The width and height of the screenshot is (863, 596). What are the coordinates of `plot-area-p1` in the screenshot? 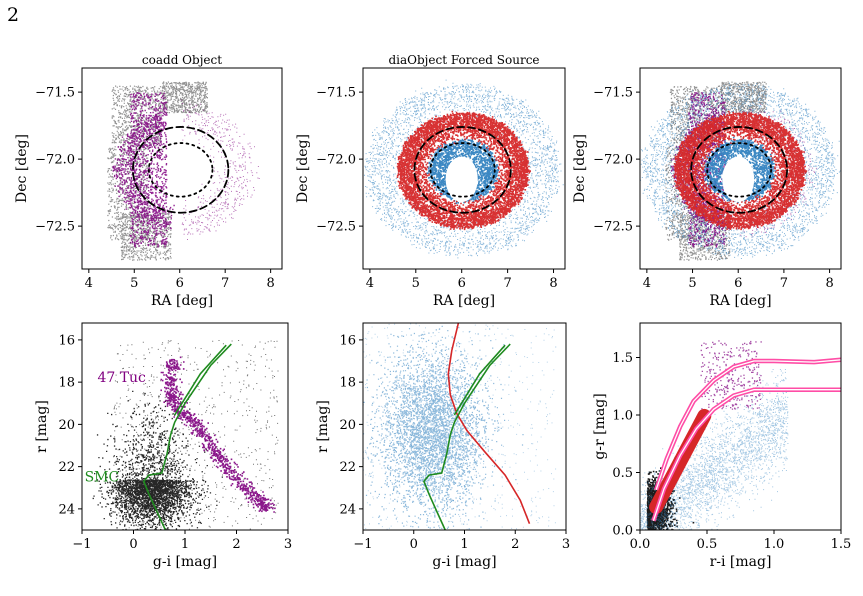 It's located at (183, 171).